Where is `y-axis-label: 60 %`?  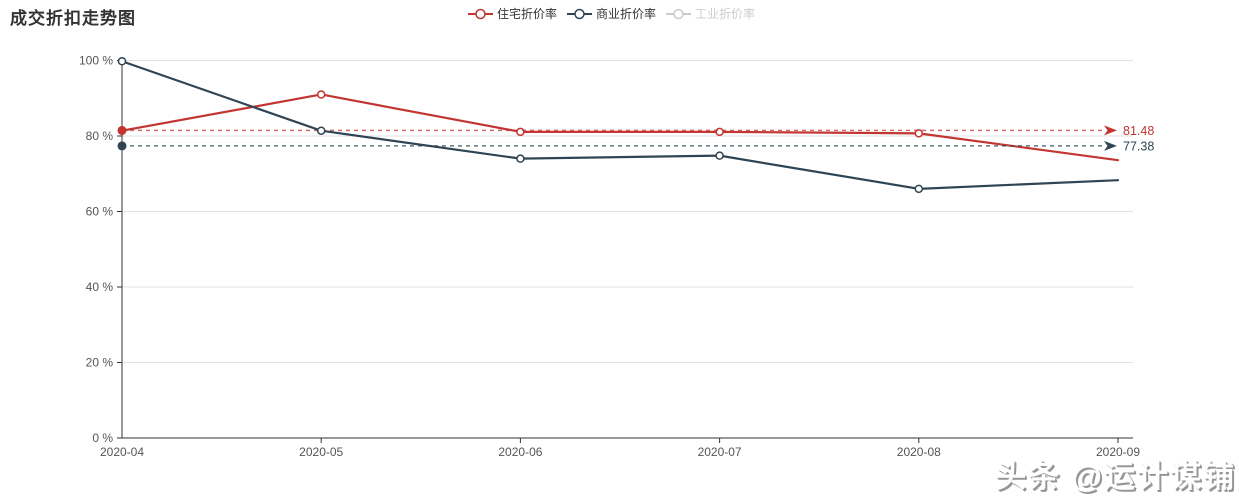
y-axis-label: 60 % is located at coordinates (100, 212).